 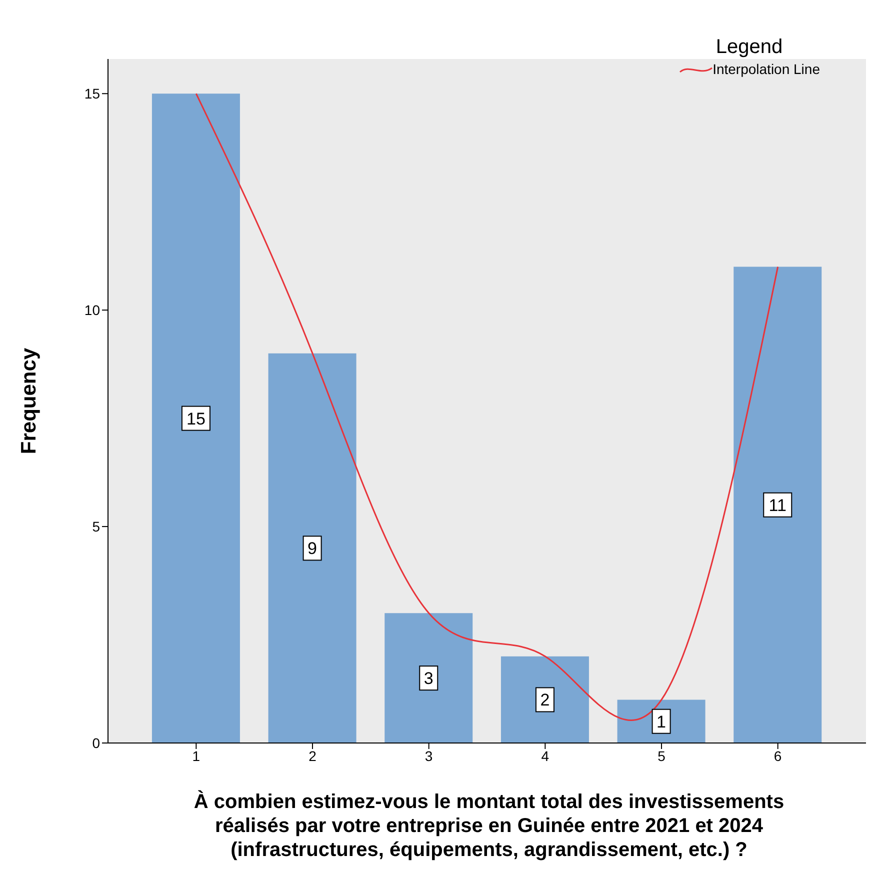 I want to click on legend-label: Interpolation Line, so click(x=766, y=69).